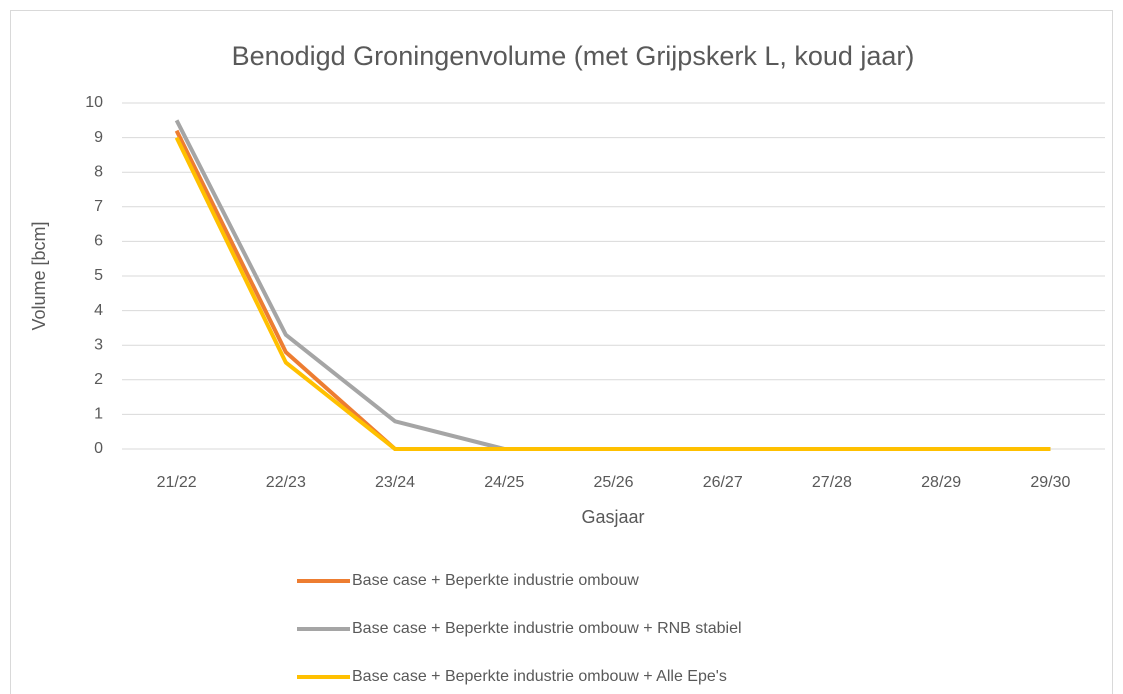 This screenshot has height=694, width=1123. I want to click on y-tick-label: 9, so click(98, 137).